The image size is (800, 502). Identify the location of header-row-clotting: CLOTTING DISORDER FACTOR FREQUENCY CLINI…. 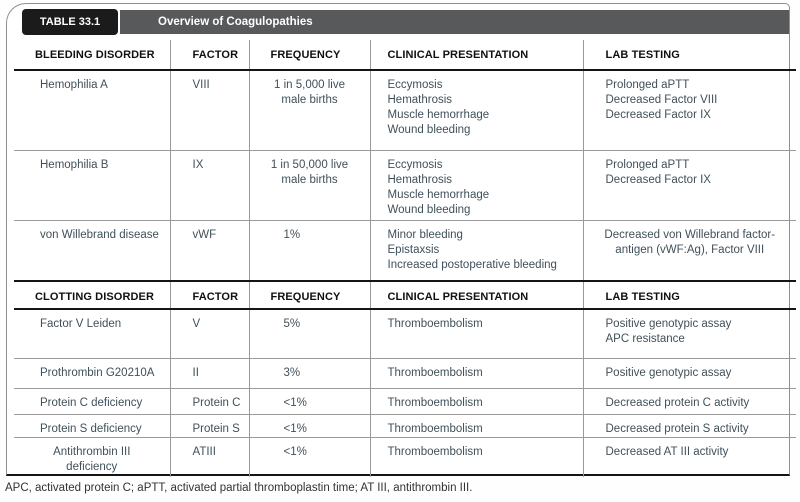
(405, 295).